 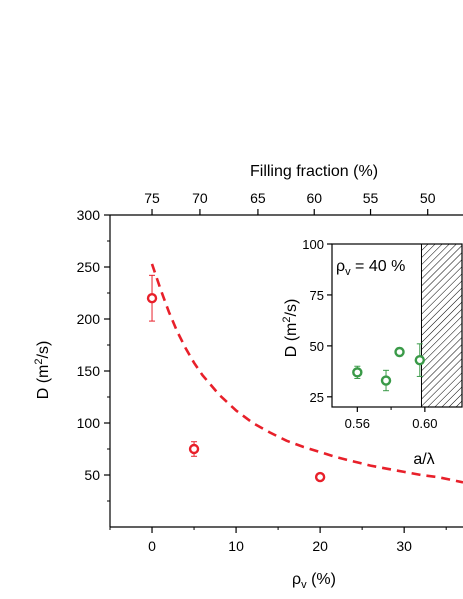 What do you see at coordinates (258, 198) in the screenshot?
I see `main-top-tick-label: 65` at bounding box center [258, 198].